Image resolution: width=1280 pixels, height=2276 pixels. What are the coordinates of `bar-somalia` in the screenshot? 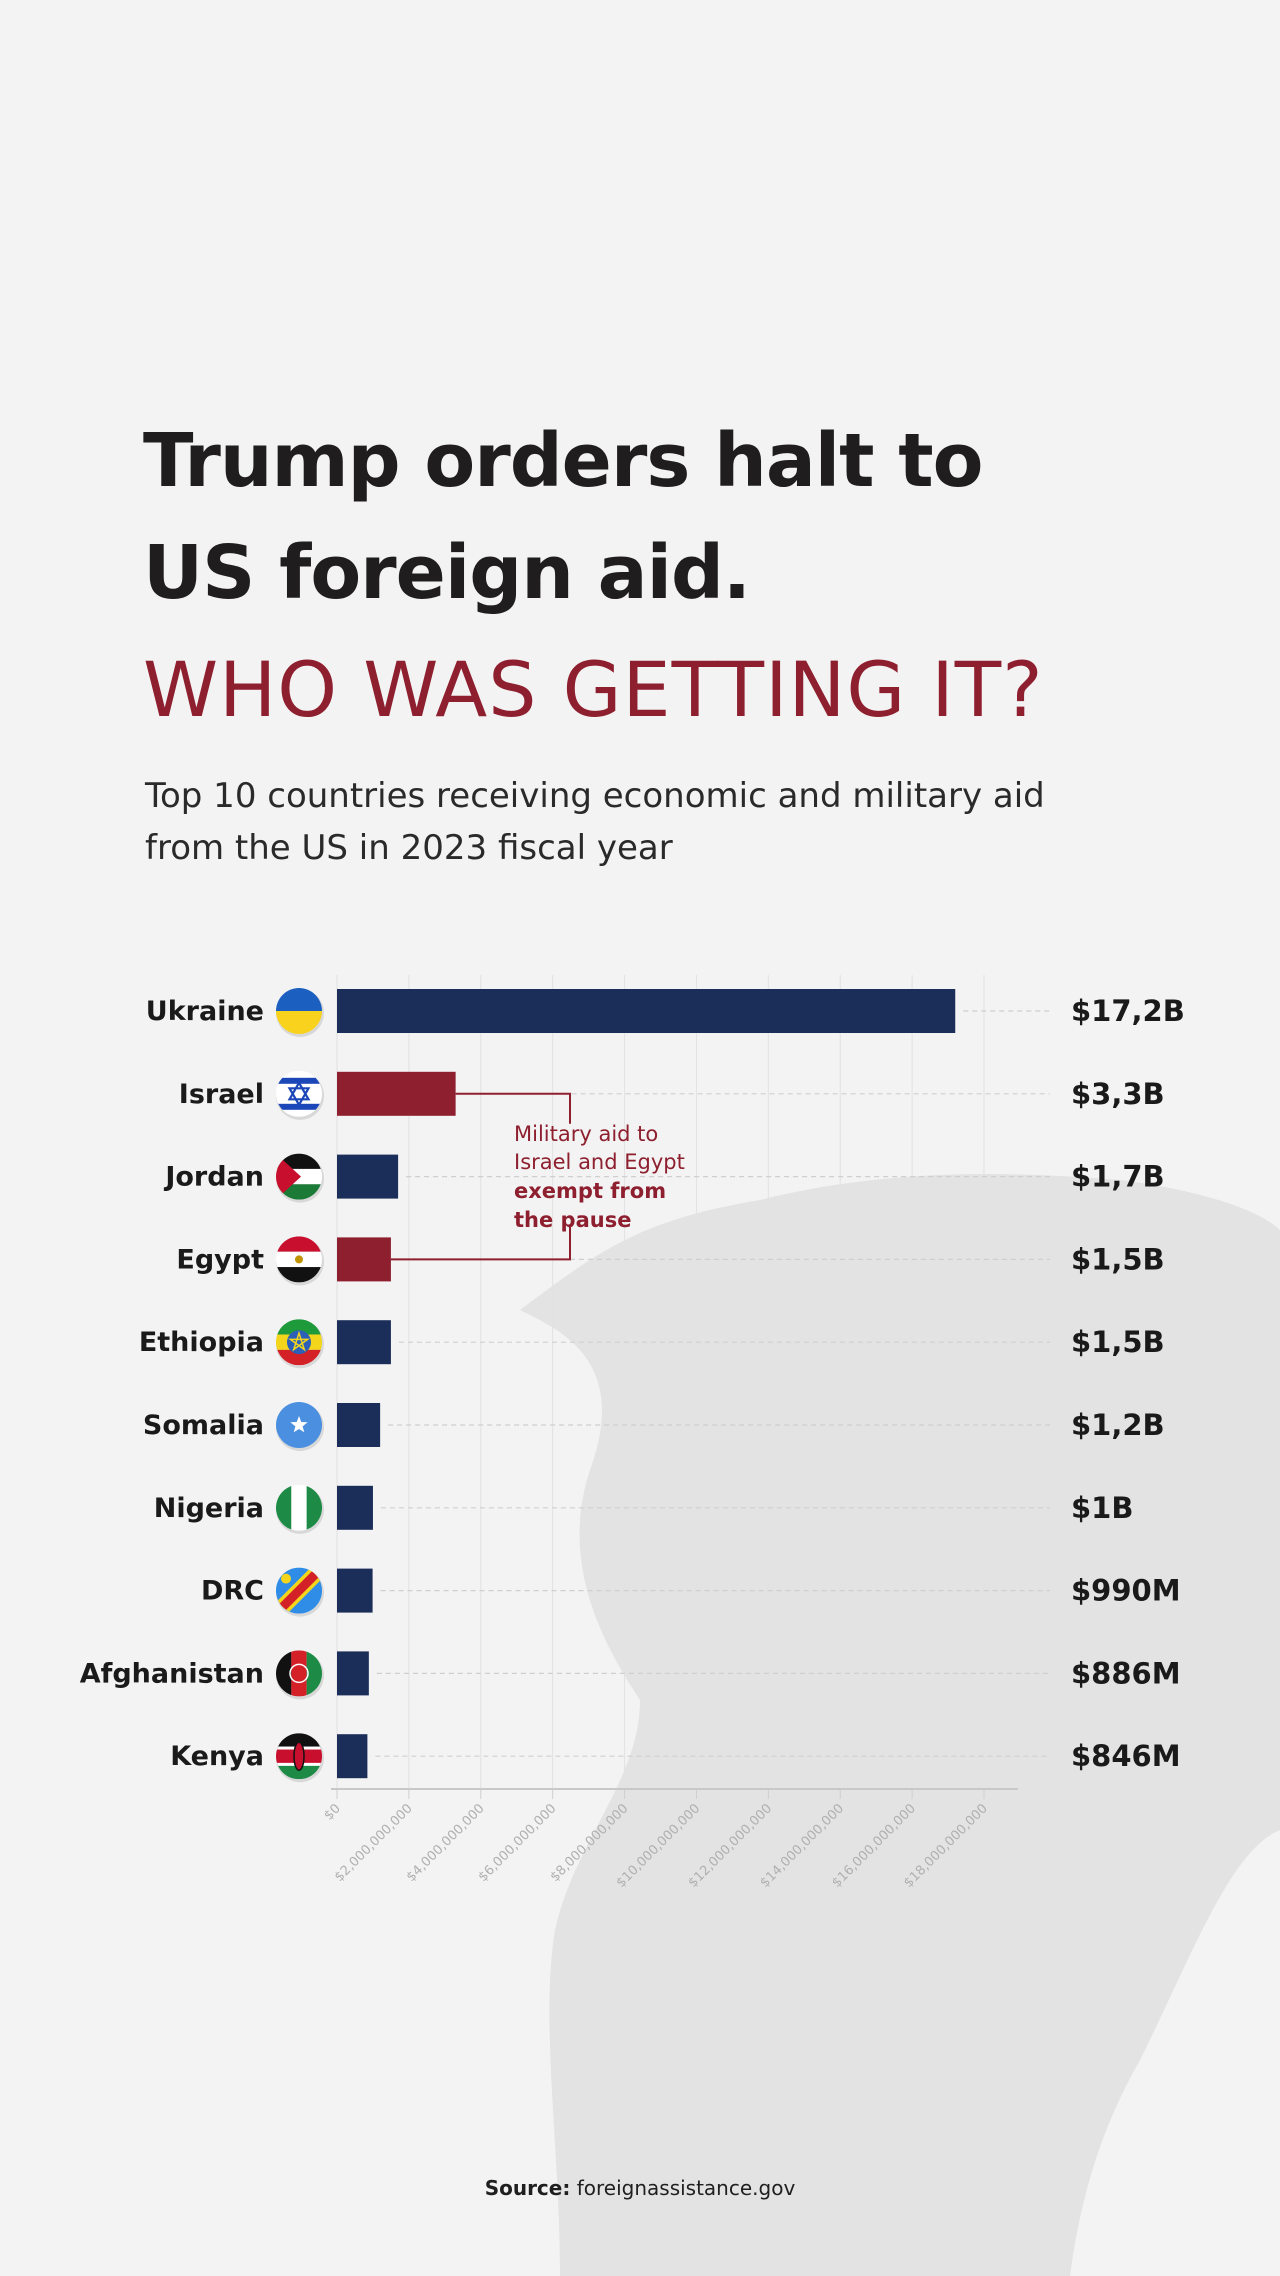 It's located at (359, 1425).